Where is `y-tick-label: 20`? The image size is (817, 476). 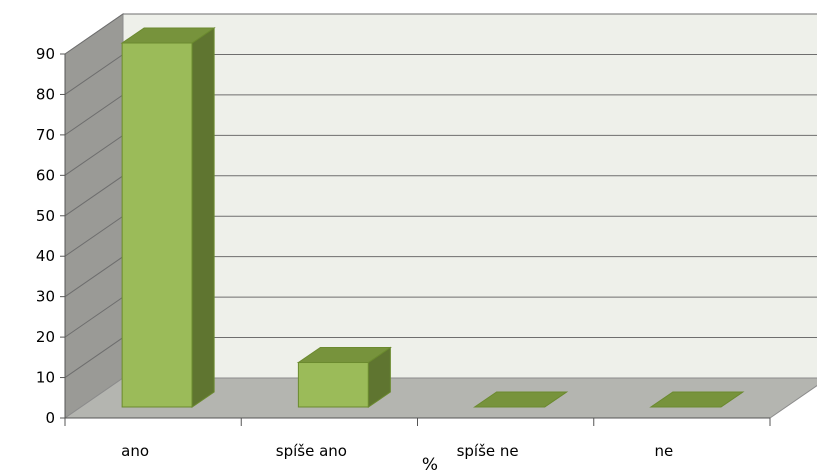
y-tick-label: 20 is located at coordinates (45, 337).